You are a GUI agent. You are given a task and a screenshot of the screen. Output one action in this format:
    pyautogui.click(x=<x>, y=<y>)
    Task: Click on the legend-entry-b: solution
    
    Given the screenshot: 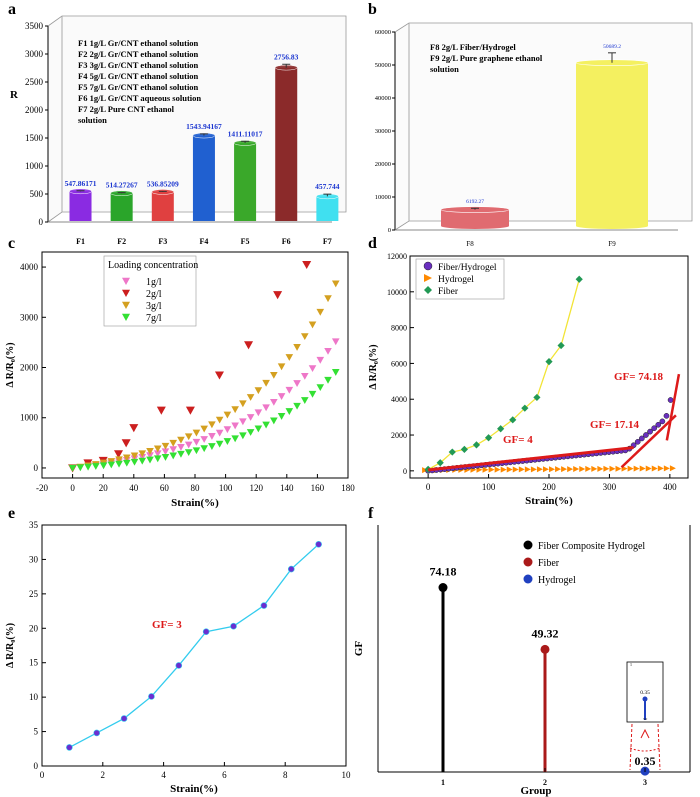 What is the action you would take?
    pyautogui.click(x=444, y=69)
    